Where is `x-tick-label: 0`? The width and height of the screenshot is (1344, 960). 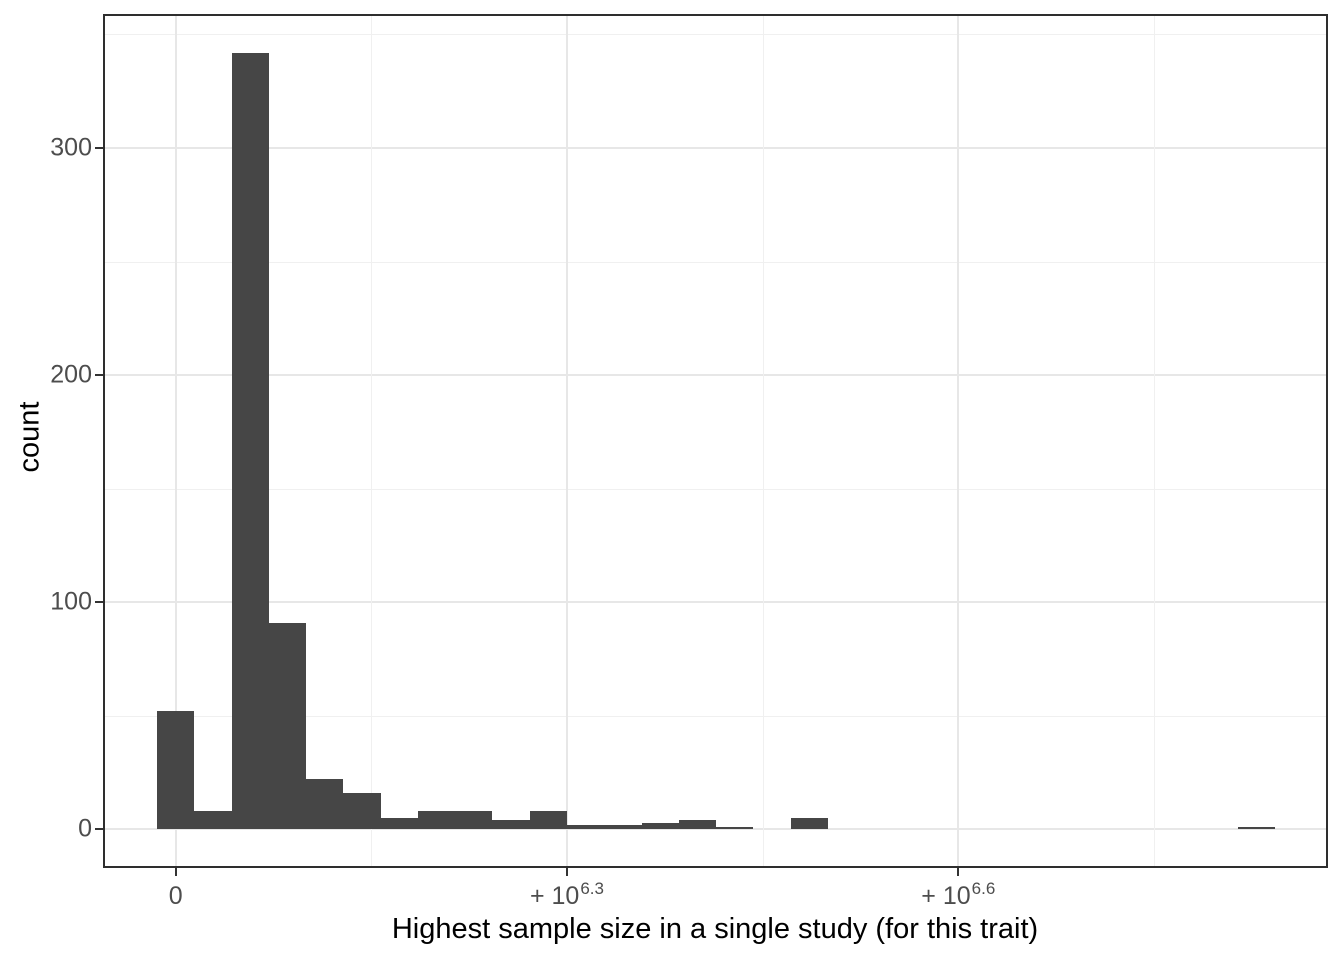 x-tick-label: 0 is located at coordinates (176, 896).